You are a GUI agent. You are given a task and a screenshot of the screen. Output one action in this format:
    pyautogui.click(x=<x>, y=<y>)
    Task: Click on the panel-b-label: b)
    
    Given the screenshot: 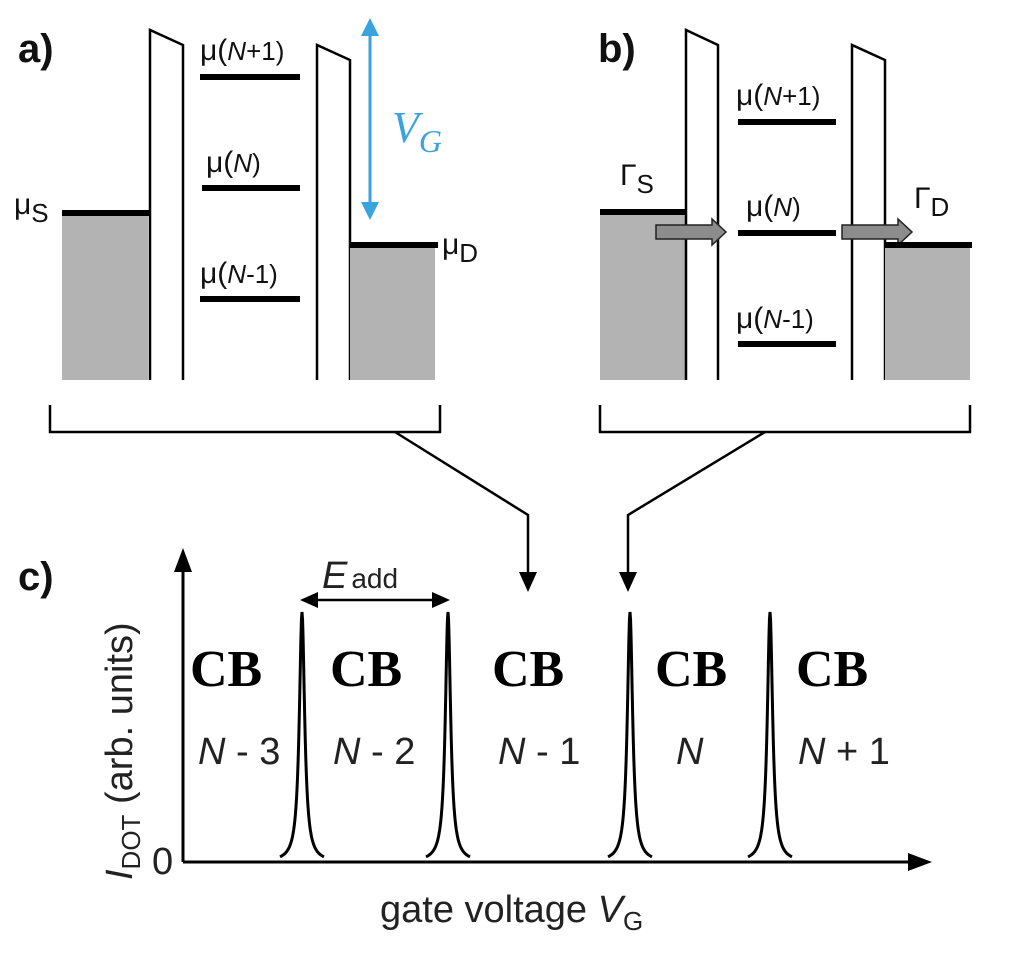 What is the action you would take?
    pyautogui.click(x=617, y=49)
    